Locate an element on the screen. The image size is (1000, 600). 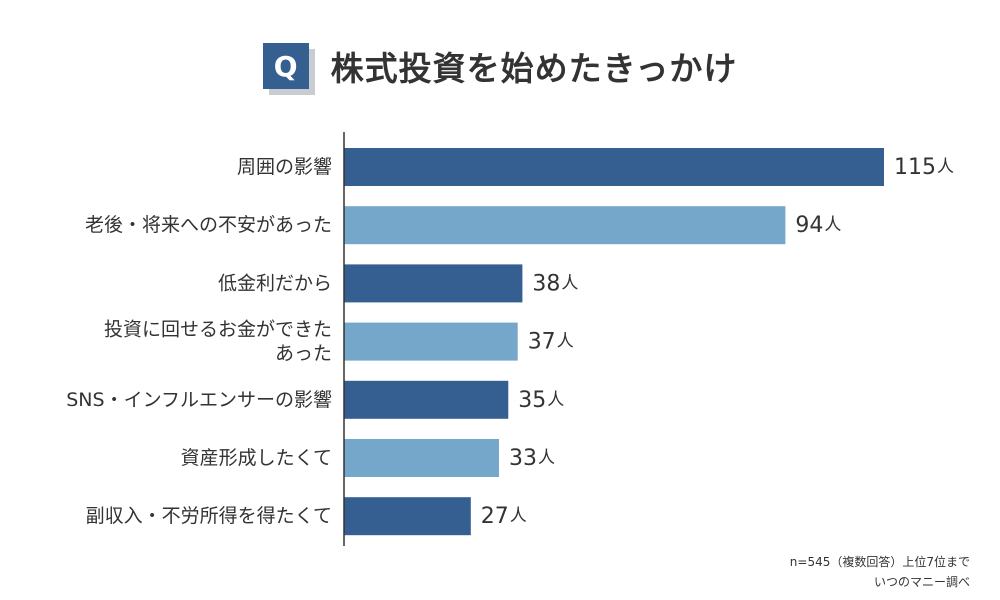
value-label-6: 33人 is located at coordinates (532, 458).